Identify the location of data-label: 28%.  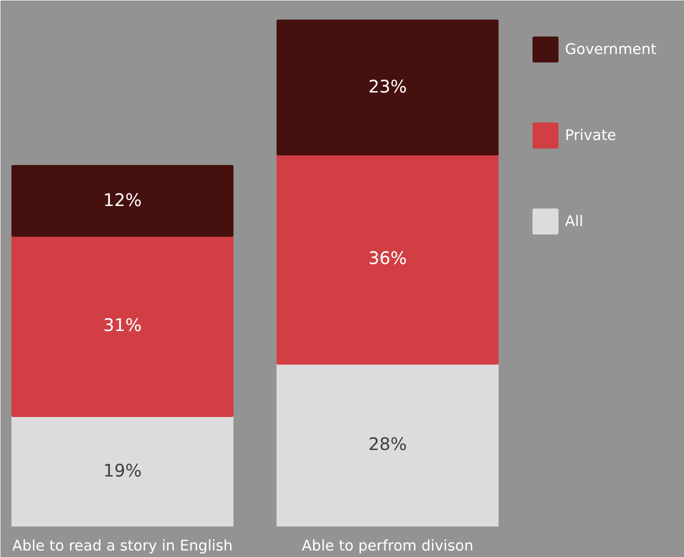
(387, 445).